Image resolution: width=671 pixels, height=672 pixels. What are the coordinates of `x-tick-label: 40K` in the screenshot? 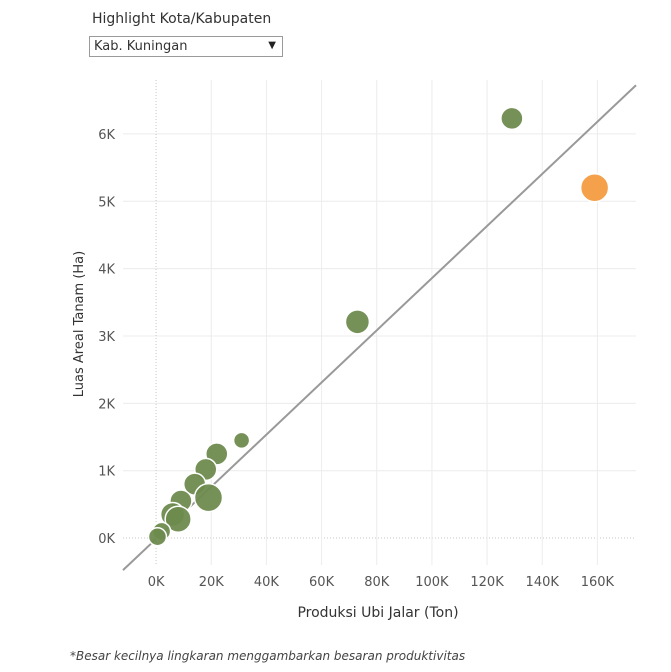 It's located at (267, 582).